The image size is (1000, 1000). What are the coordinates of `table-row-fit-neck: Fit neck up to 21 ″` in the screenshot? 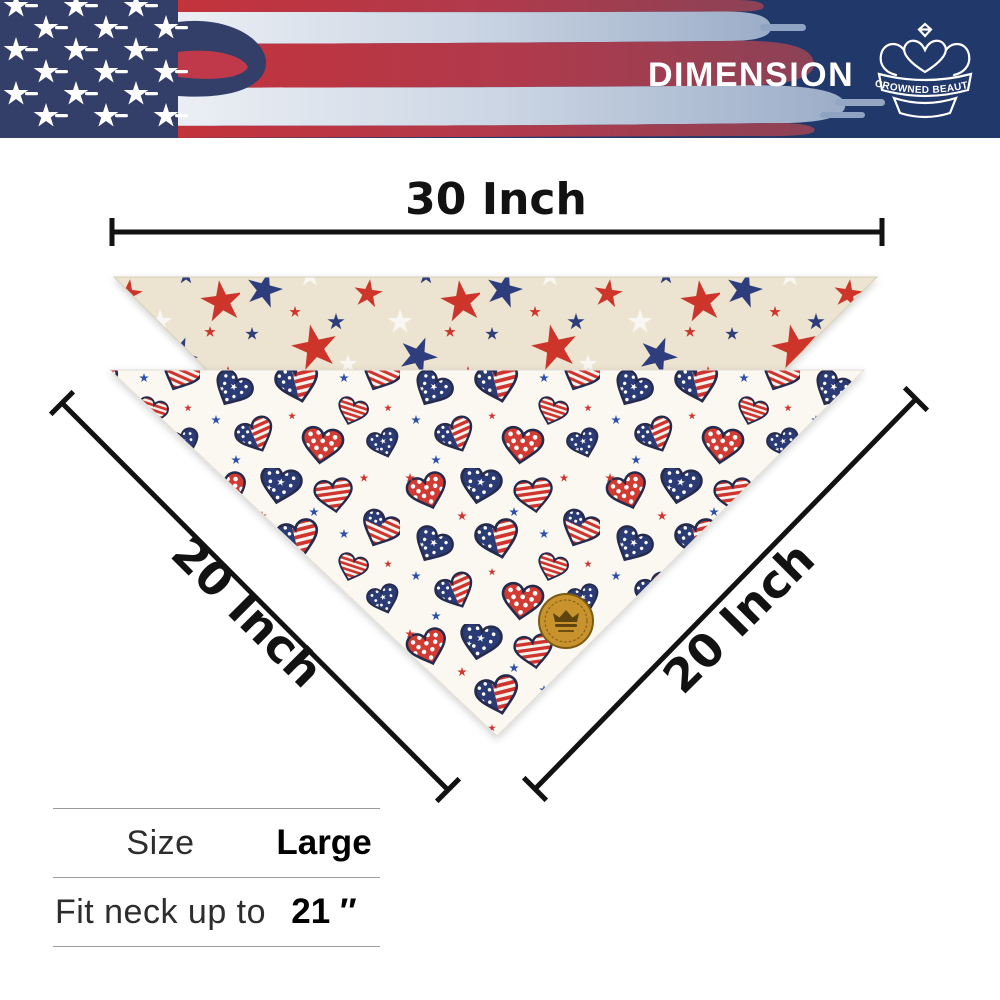 It's located at (216, 911).